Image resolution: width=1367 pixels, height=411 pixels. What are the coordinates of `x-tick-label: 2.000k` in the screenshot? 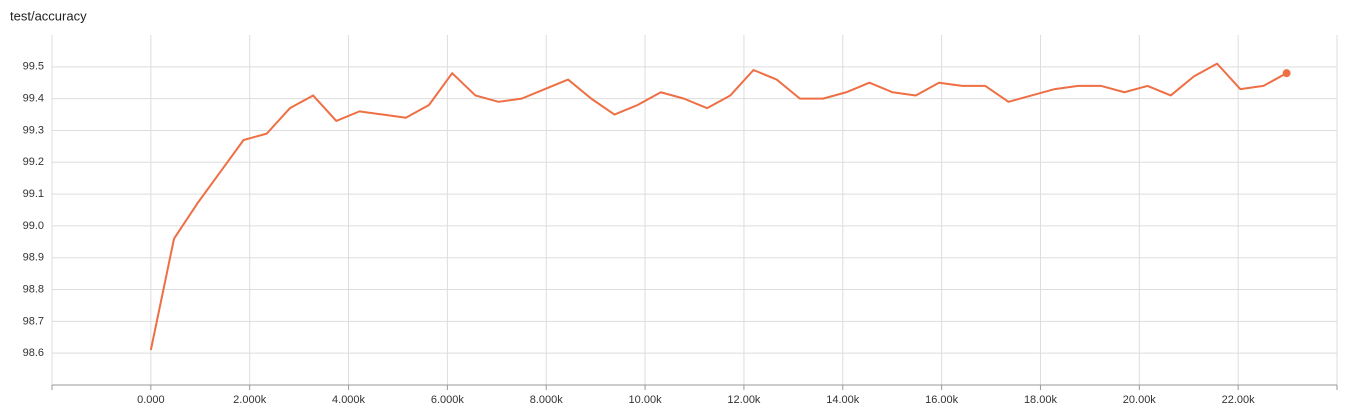 It's located at (250, 400).